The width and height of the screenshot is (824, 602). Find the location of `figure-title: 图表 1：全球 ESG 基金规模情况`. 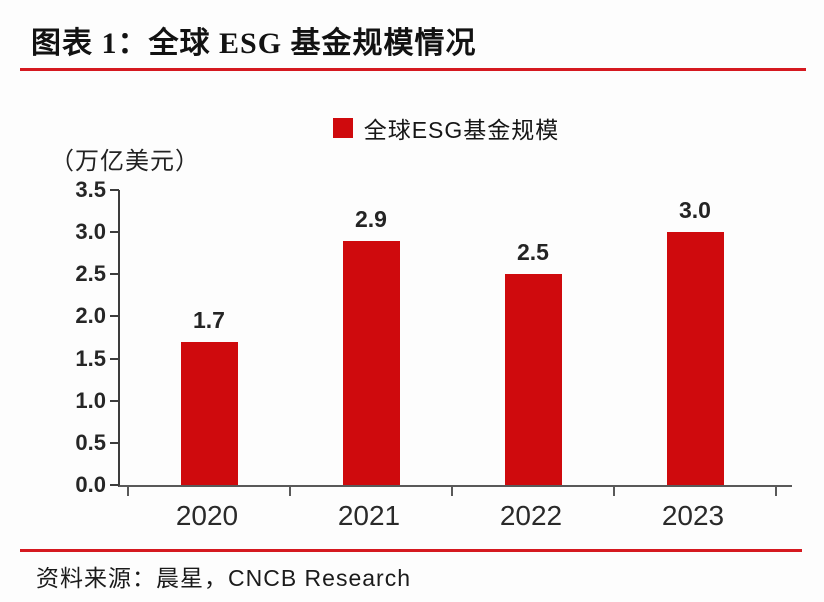

figure-title: 图表 1：全球 ESG 基金规模情况 is located at coordinates (254, 43).